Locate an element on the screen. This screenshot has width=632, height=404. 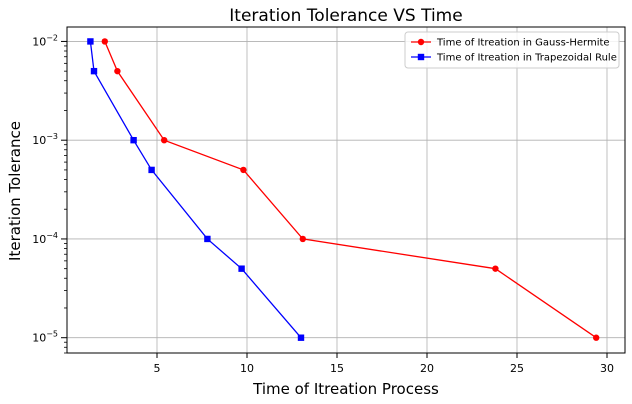
x-tick-label: 30 is located at coordinates (607, 368).